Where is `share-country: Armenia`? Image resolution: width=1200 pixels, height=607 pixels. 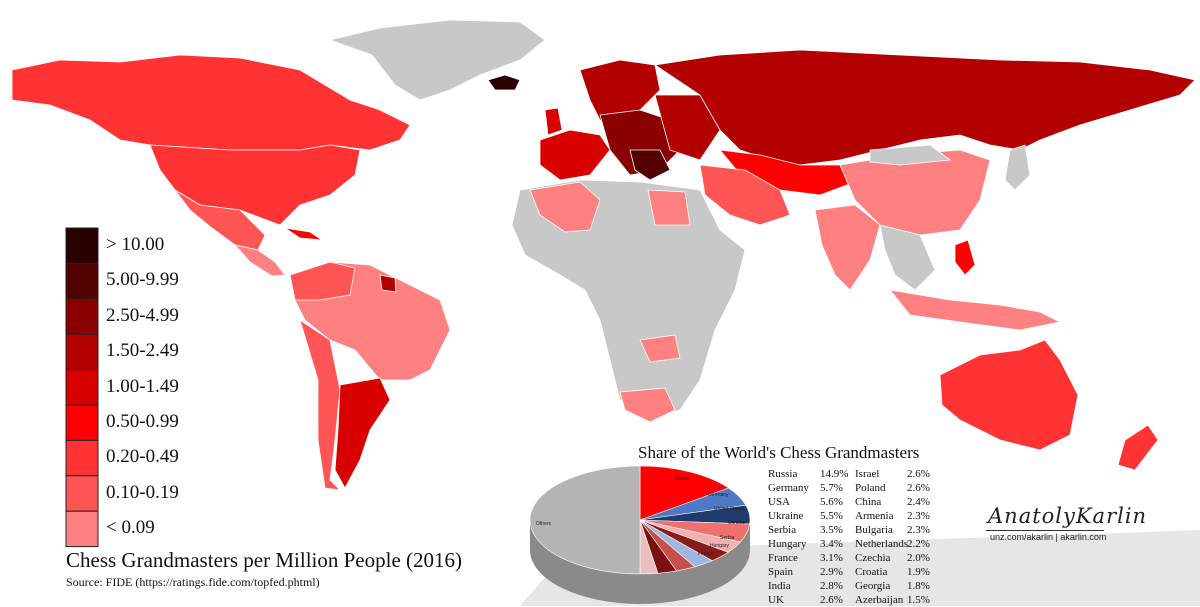 share-country: Armenia is located at coordinates (874, 516).